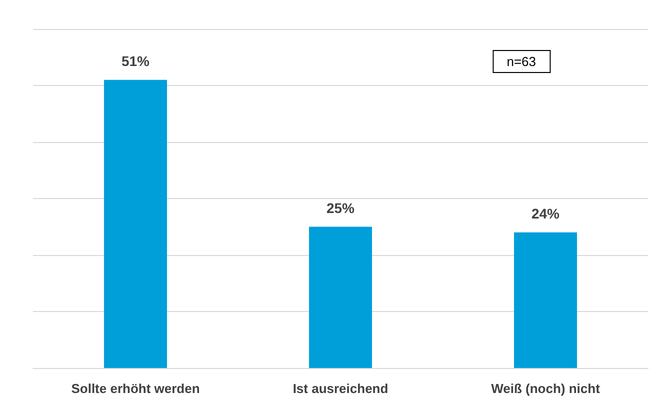 The width and height of the screenshot is (660, 411). What do you see at coordinates (545, 213) in the screenshot?
I see `data-label: 24%` at bounding box center [545, 213].